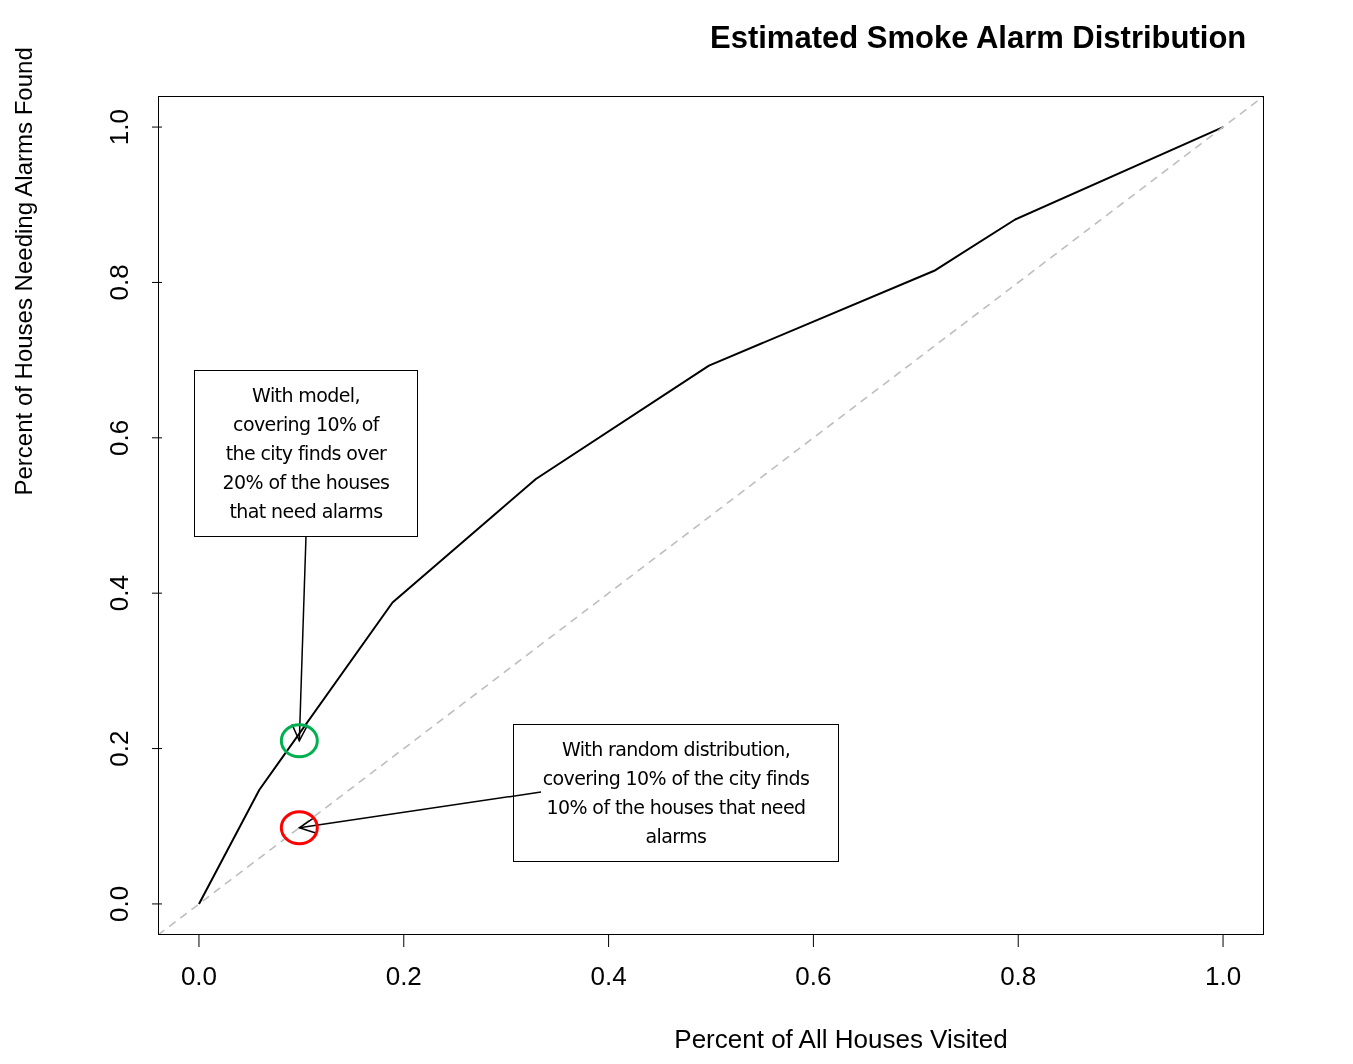 The image size is (1353, 1064). What do you see at coordinates (403, 976) in the screenshot?
I see `x-tick-label: 0.2` at bounding box center [403, 976].